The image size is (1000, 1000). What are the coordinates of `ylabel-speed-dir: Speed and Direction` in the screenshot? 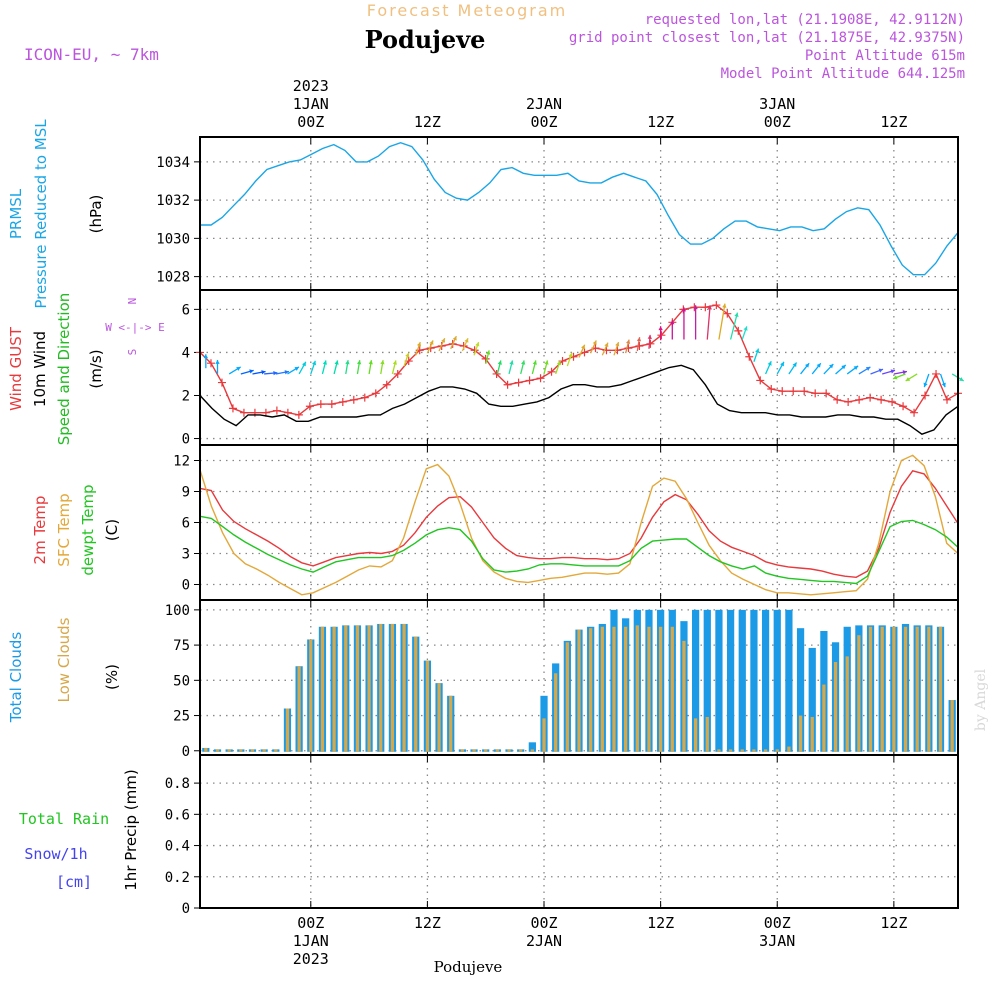 It's located at (64, 369).